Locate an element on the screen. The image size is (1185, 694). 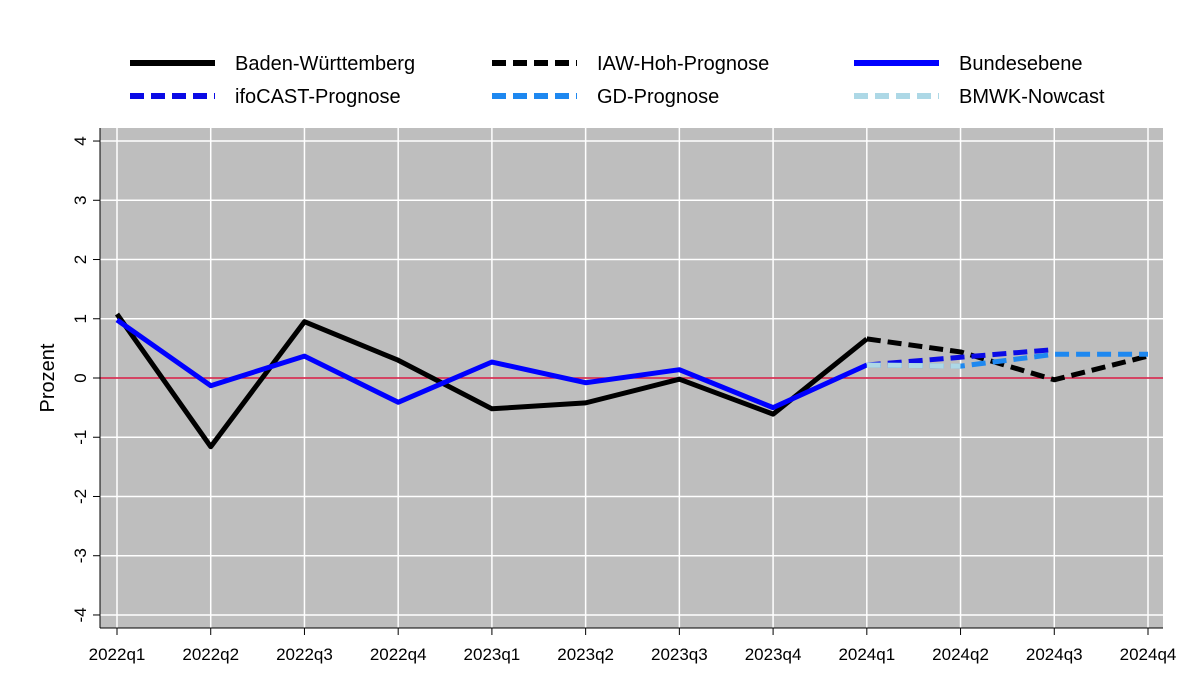
y-tick-label: -3 is located at coordinates (80, 555).